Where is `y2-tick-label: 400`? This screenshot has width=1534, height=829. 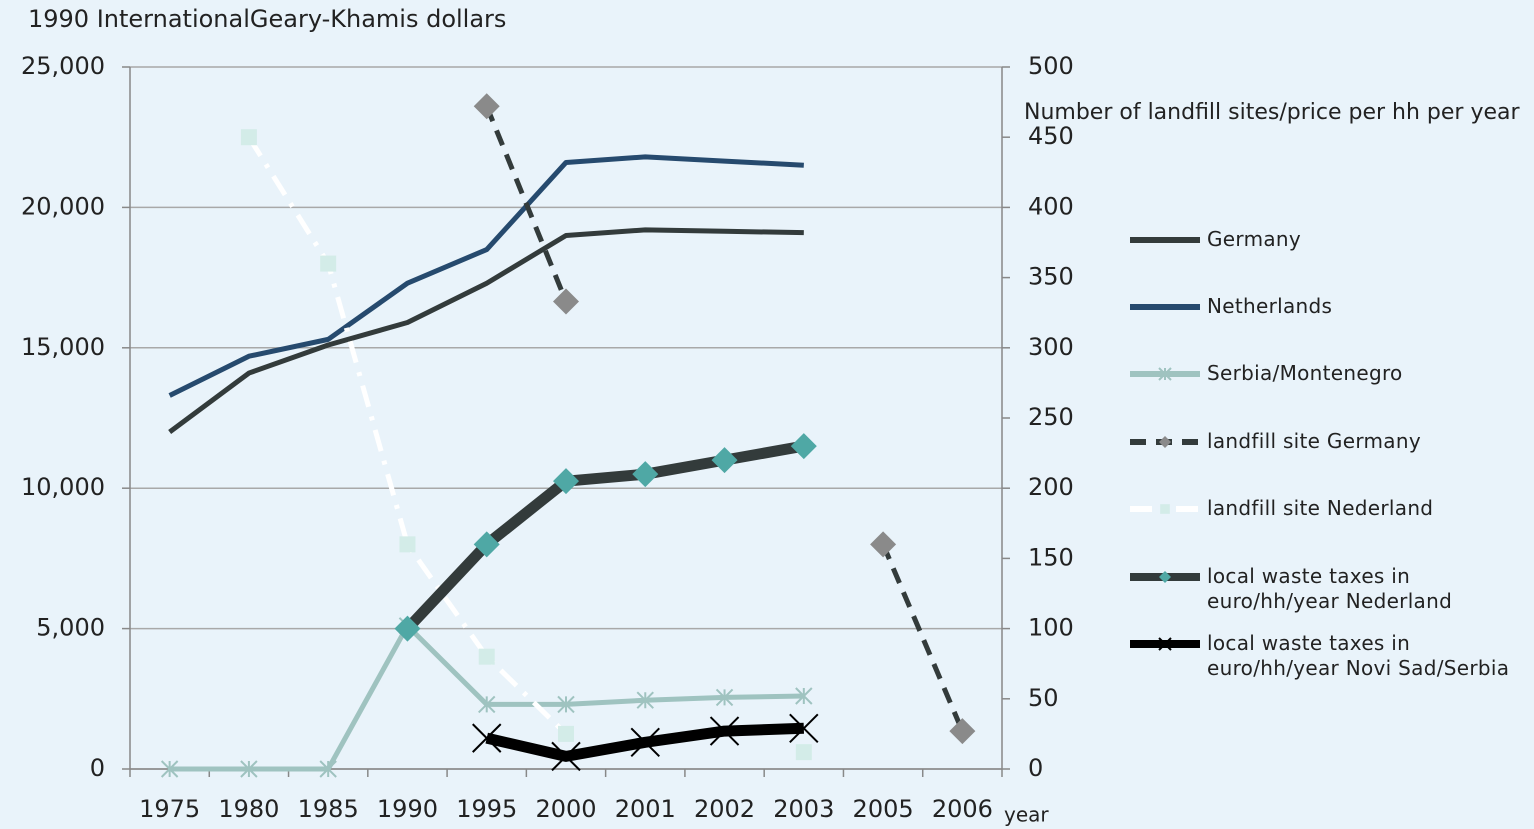 y2-tick-label: 400 is located at coordinates (1051, 206).